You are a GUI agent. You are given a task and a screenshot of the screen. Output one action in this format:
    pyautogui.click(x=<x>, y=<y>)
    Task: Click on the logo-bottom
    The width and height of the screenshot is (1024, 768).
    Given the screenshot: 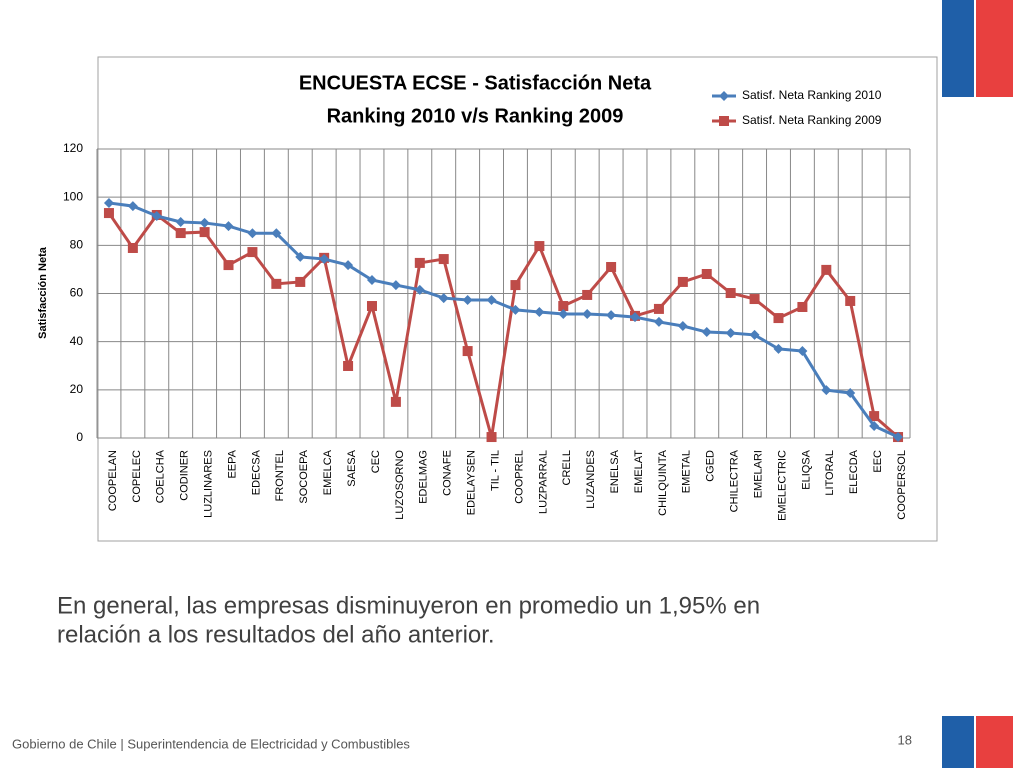 What is the action you would take?
    pyautogui.click(x=977, y=742)
    